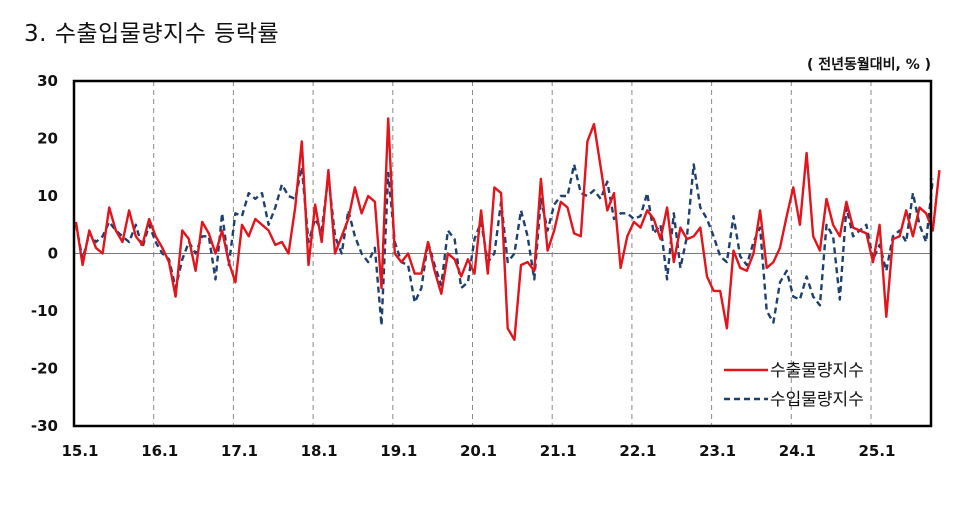 Image resolution: width=975 pixels, height=514 pixels. Describe the element at coordinates (44, 311) in the screenshot. I see `y-tick-label: -10` at that location.